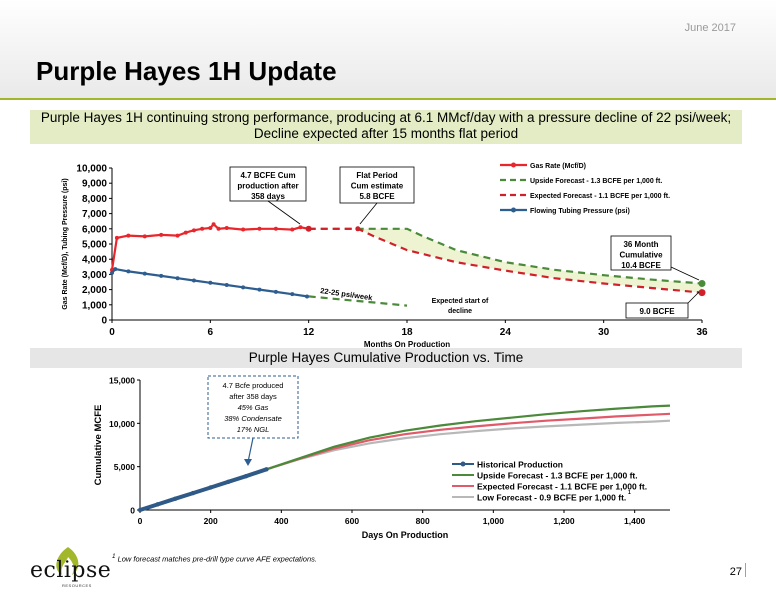 The height and width of the screenshot is (600, 776). I want to click on chart2-expected-forecast-line, so click(468, 441).